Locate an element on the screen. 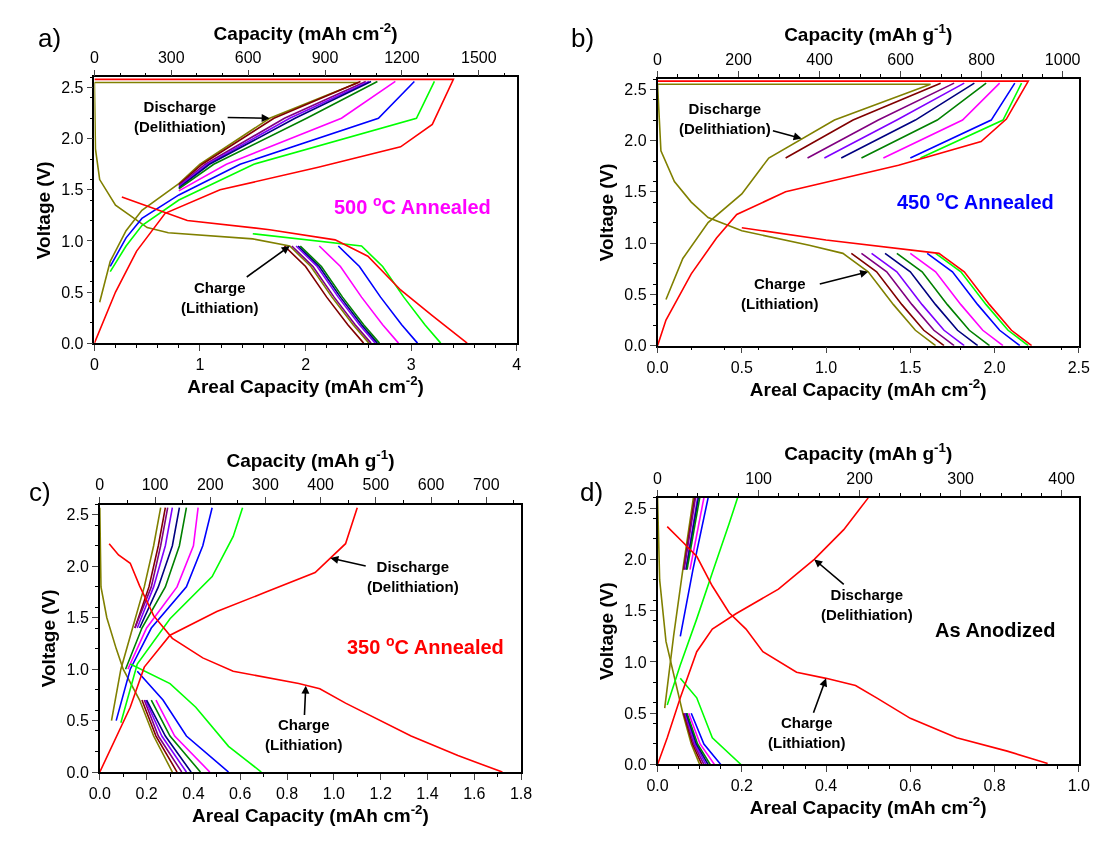 The width and height of the screenshot is (1105, 850). text: a) is located at coordinates (50, 38).